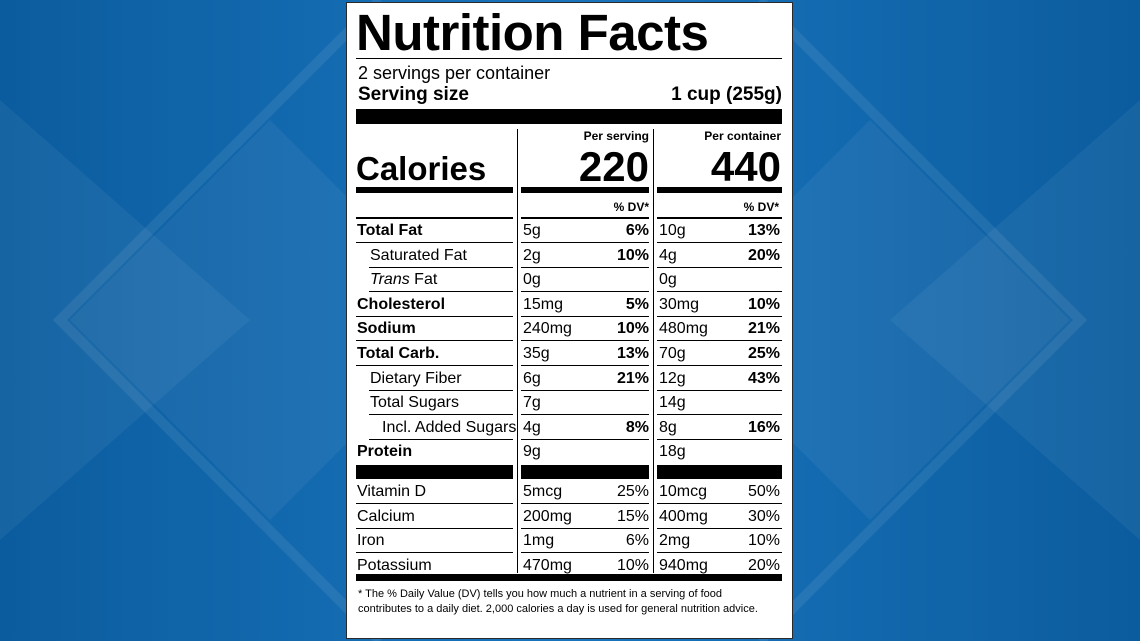 The width and height of the screenshot is (1140, 641). I want to click on container-dv: 13%, so click(763, 230).